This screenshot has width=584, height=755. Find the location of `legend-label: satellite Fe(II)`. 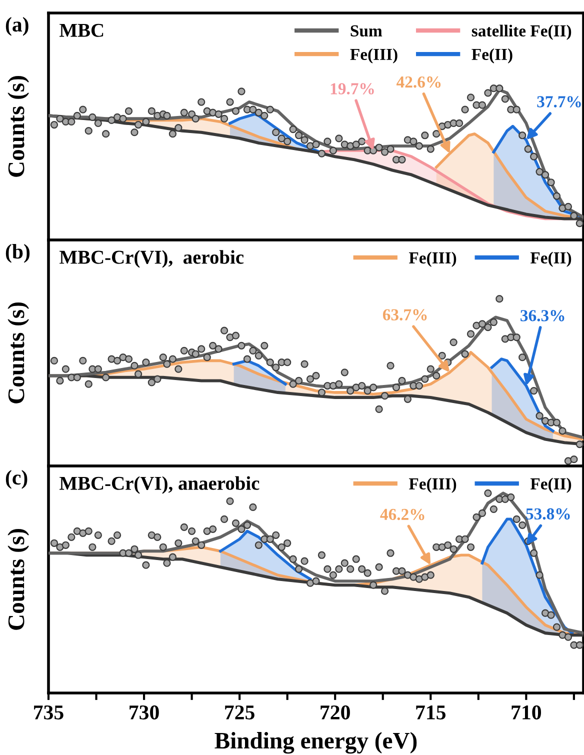

legend-label: satellite Fe(II) is located at coordinates (522, 32).